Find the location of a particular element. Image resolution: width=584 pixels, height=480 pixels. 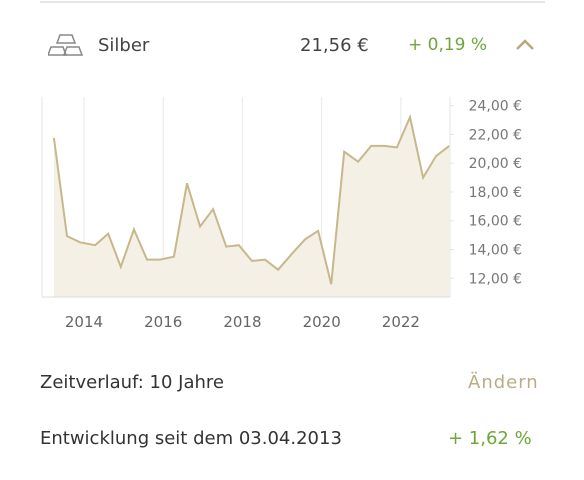

since-label: Entwicklung seit dem 03.04.2013 is located at coordinates (191, 438).